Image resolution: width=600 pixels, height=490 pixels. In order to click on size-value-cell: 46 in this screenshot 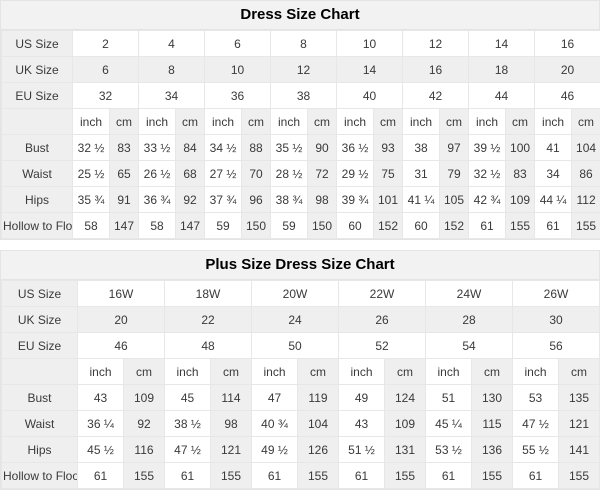, I will do `click(567, 96)`.